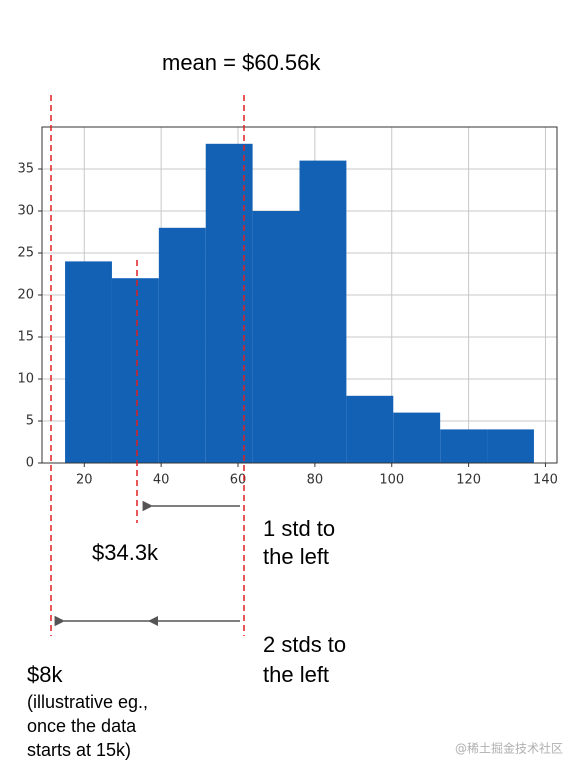  What do you see at coordinates (84, 480) in the screenshot?
I see `x-tick-label: 20` at bounding box center [84, 480].